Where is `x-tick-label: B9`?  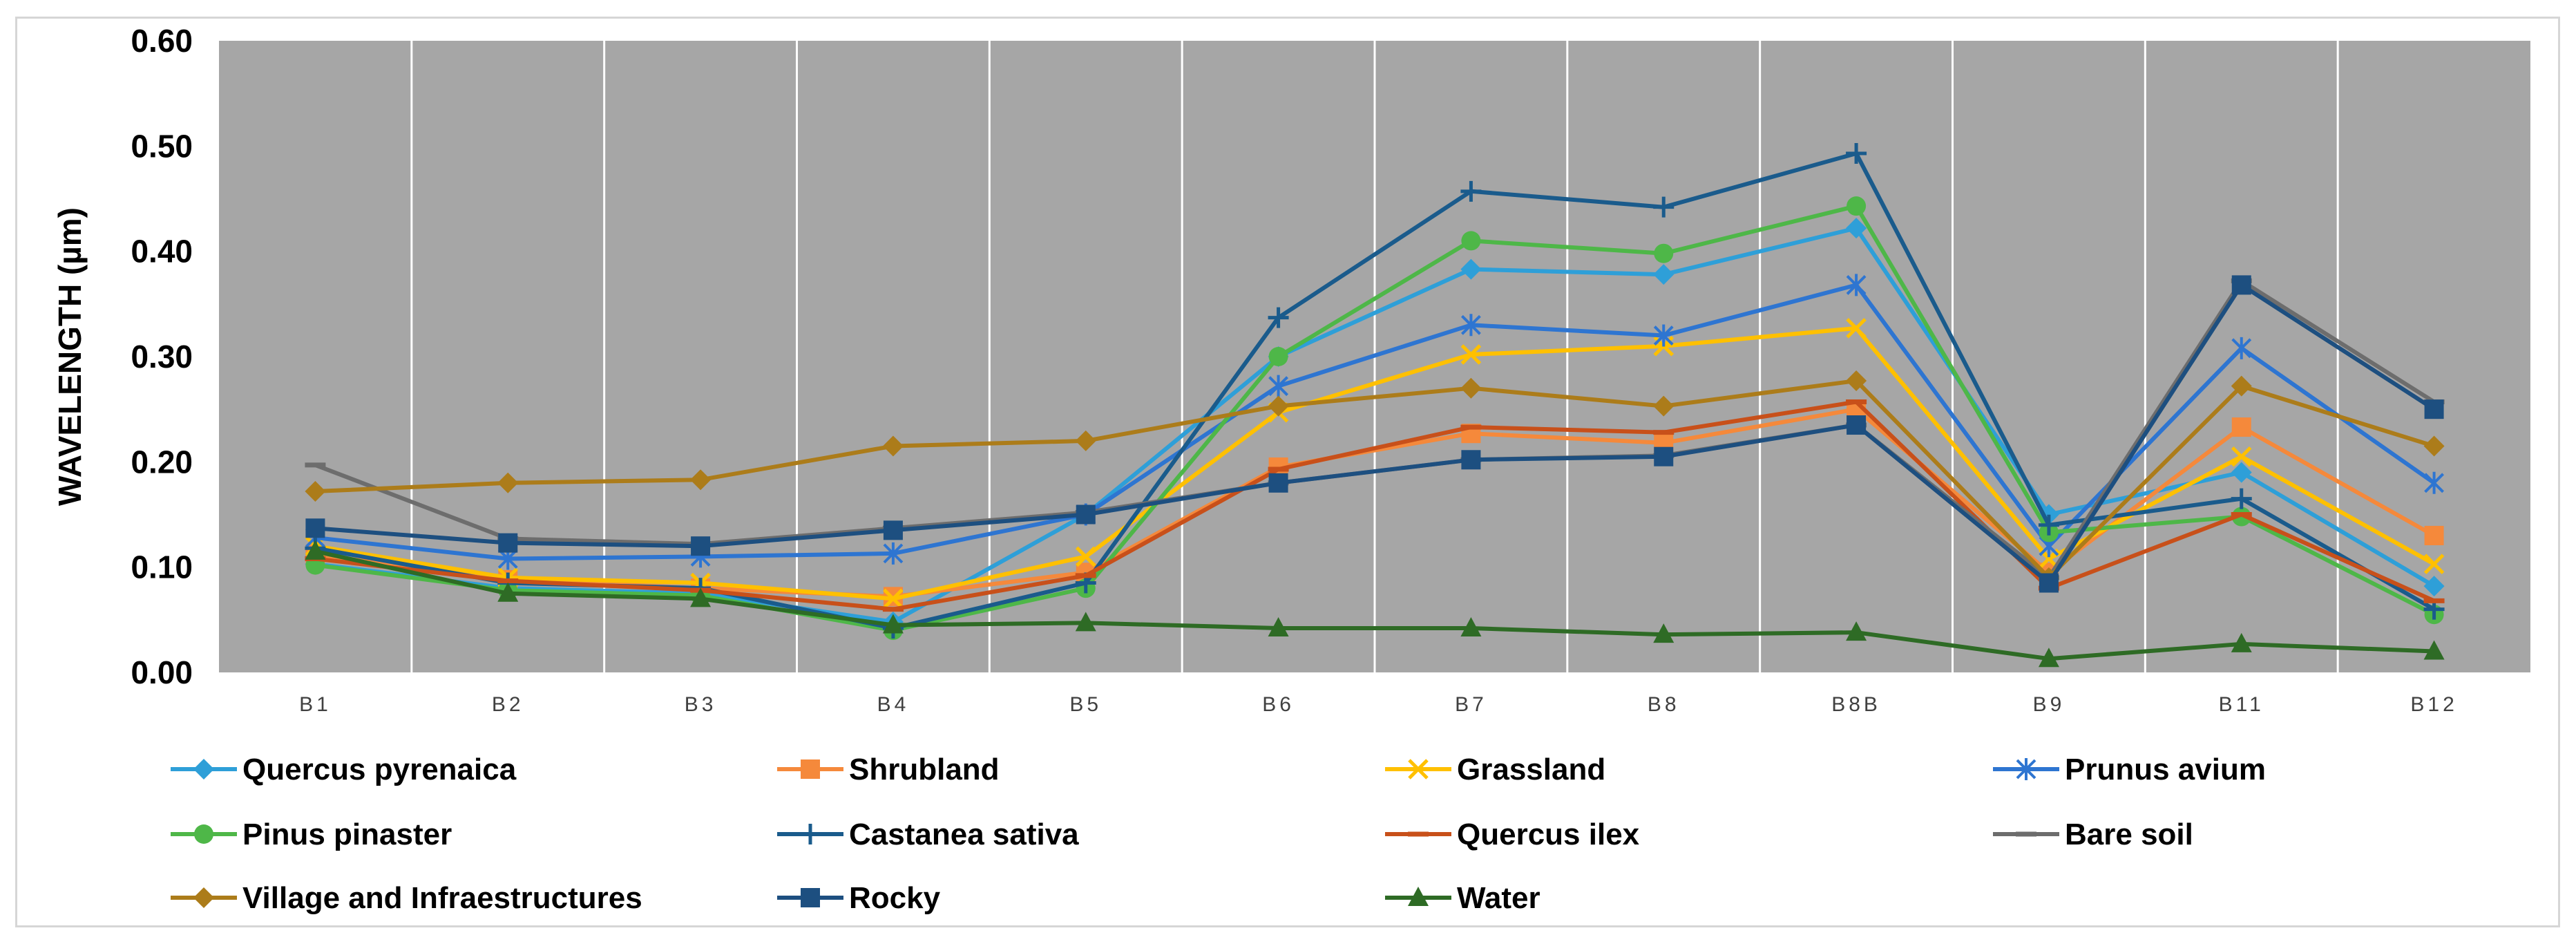 x-tick-label: B9 is located at coordinates (2049, 704).